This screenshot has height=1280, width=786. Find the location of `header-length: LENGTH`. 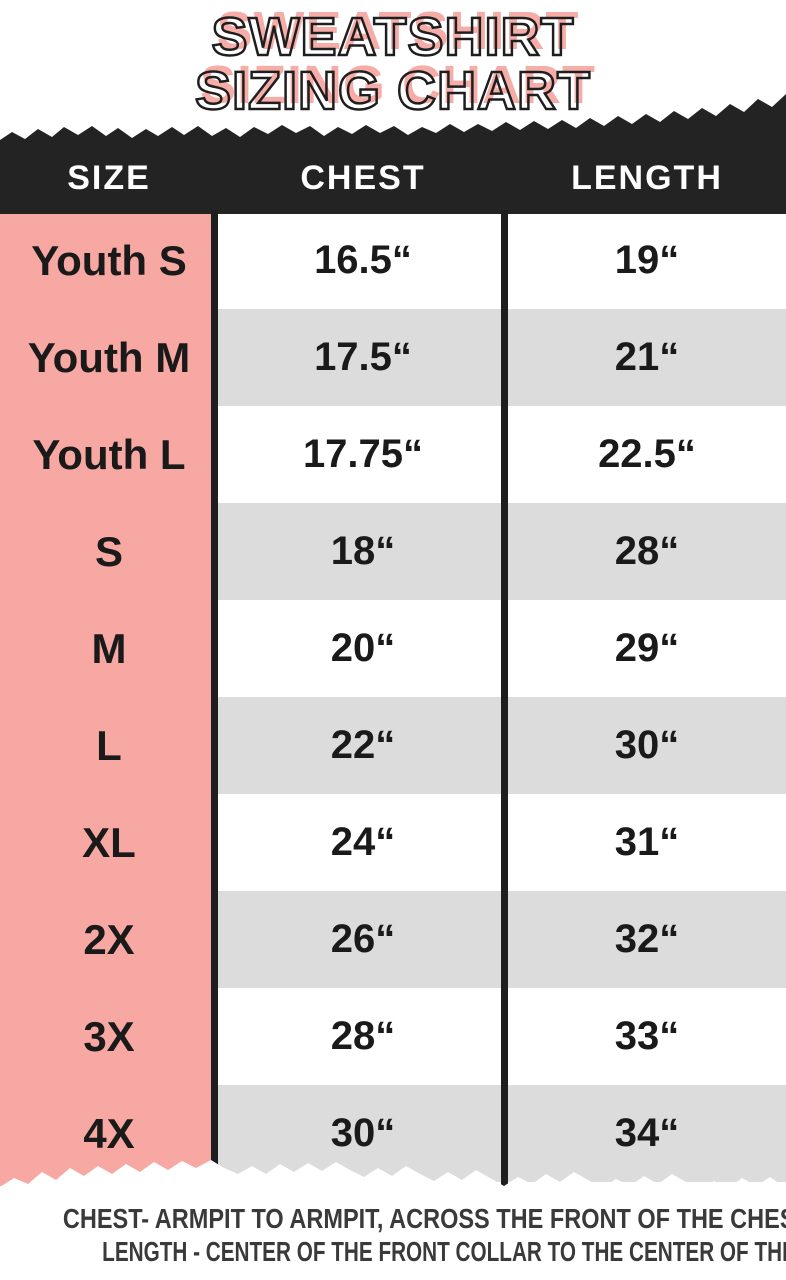

header-length: LENGTH is located at coordinates (647, 177).